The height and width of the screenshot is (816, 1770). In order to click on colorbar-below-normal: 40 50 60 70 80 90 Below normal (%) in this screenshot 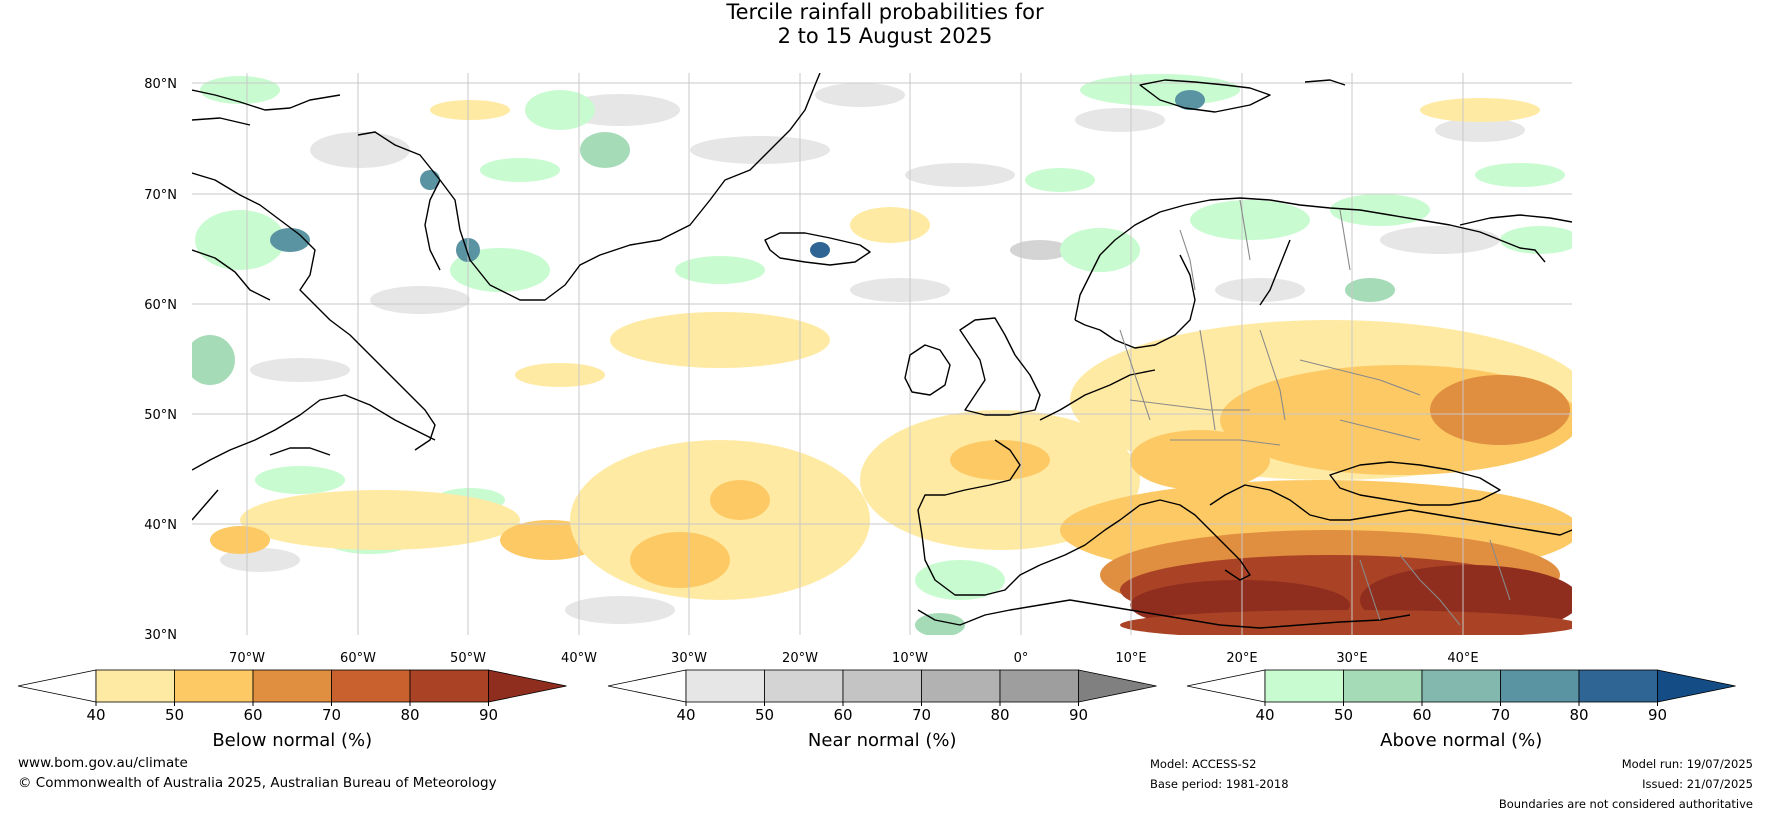, I will do `click(292, 710)`.